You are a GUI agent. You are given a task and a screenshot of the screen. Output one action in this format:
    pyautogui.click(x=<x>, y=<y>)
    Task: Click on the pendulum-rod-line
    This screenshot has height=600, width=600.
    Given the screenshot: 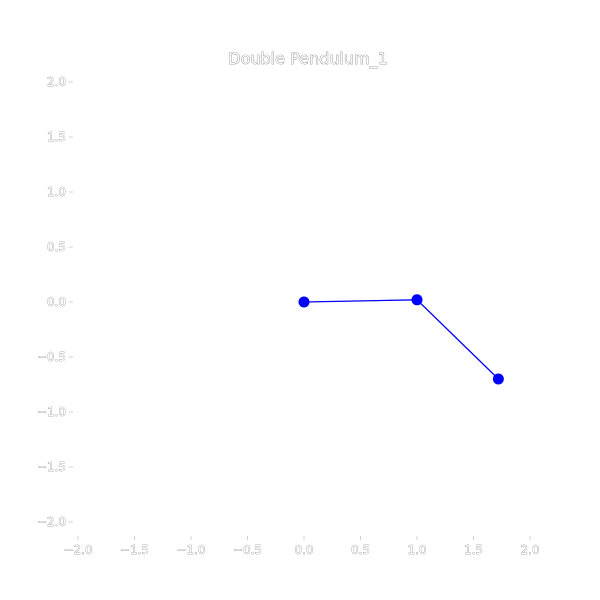 What is the action you would take?
    pyautogui.click(x=401, y=339)
    